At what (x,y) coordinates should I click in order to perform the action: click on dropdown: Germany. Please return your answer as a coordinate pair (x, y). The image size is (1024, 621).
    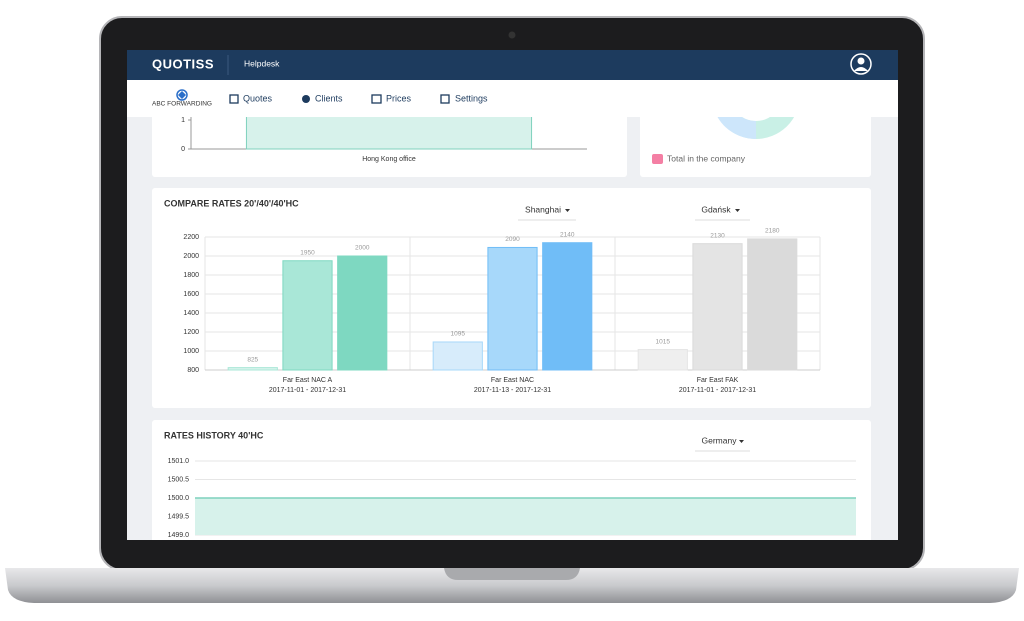
    Looking at the image, I should click on (722, 443).